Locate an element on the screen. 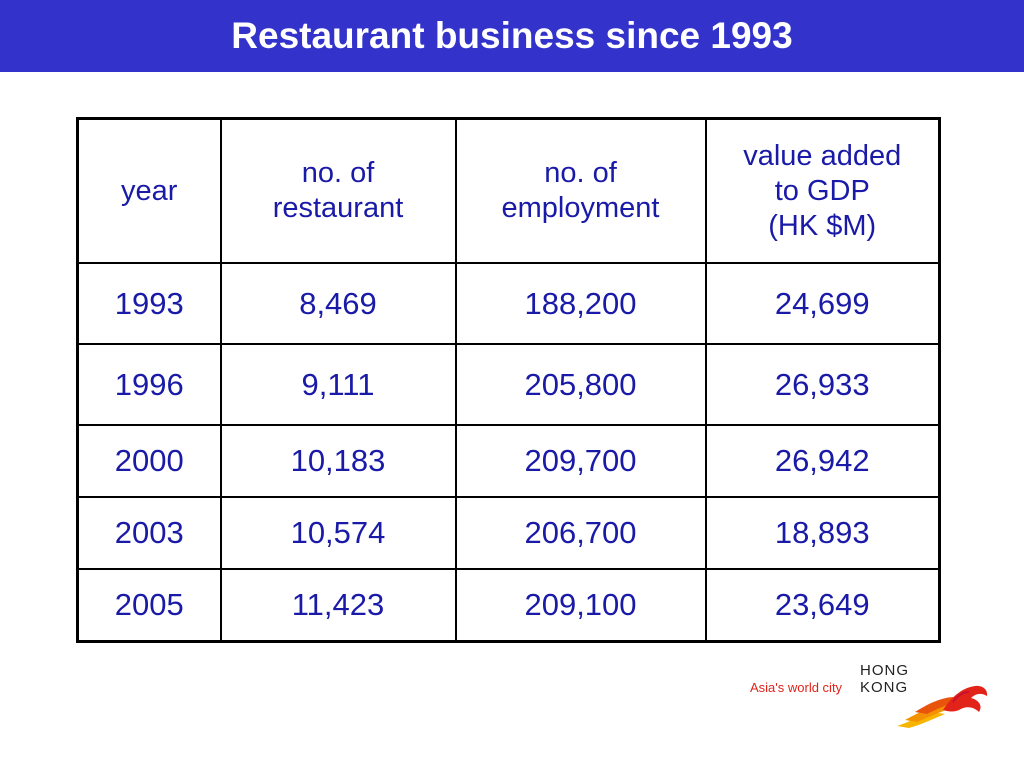 The height and width of the screenshot is (768, 1024). cell-restaurants: 8,469 is located at coordinates (338, 303).